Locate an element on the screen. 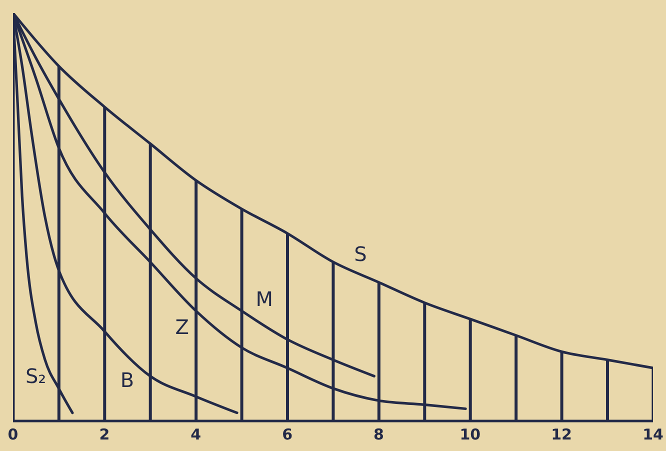  series-label: B is located at coordinates (127, 380).